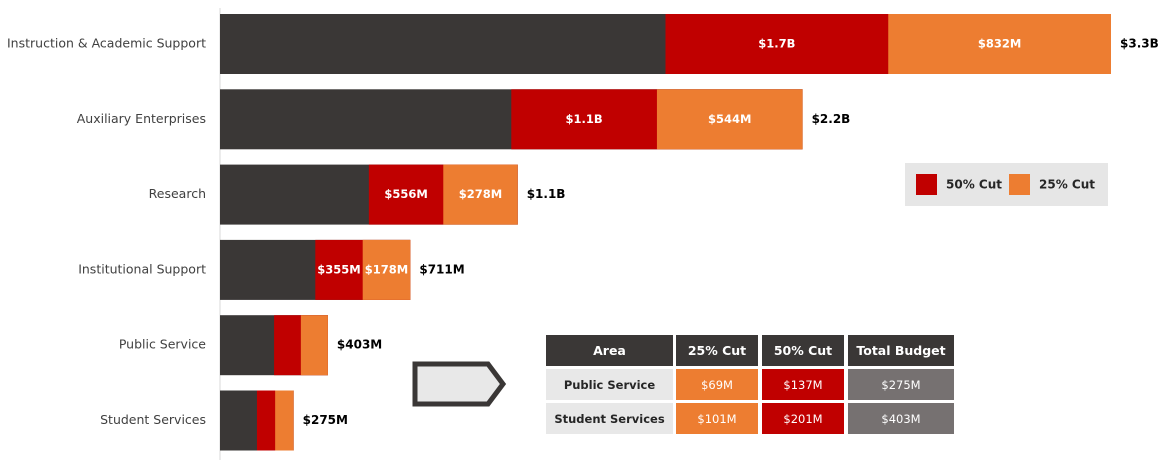  I want to click on table-header: Area, so click(609, 350).